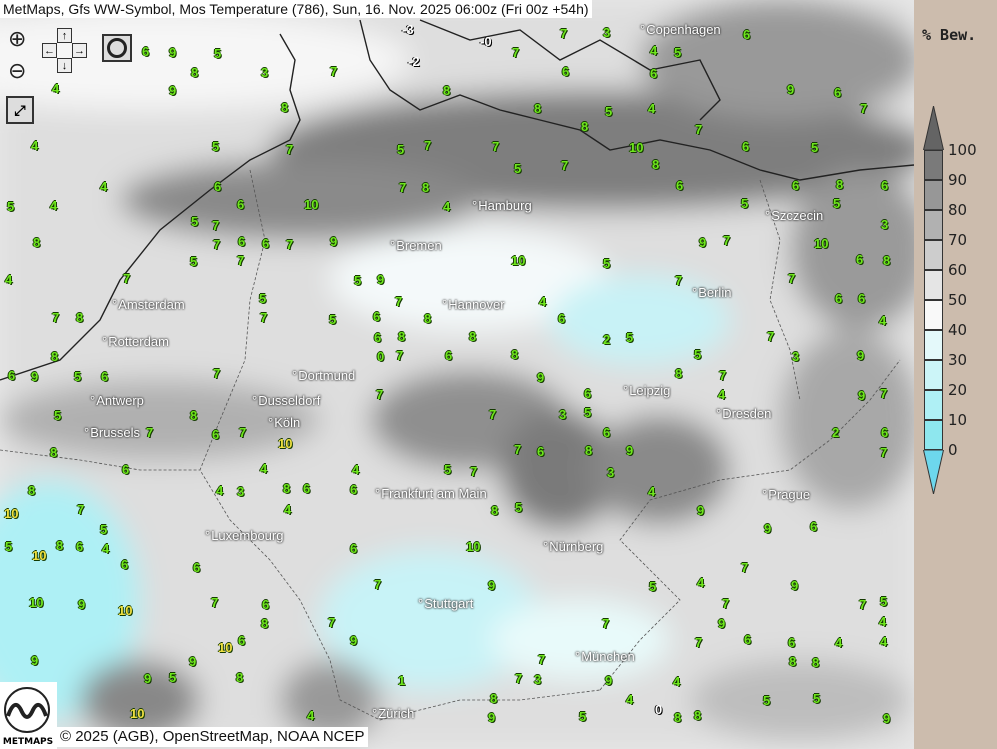  What do you see at coordinates (64, 65) in the screenshot?
I see `pan-down-button: ↓` at bounding box center [64, 65].